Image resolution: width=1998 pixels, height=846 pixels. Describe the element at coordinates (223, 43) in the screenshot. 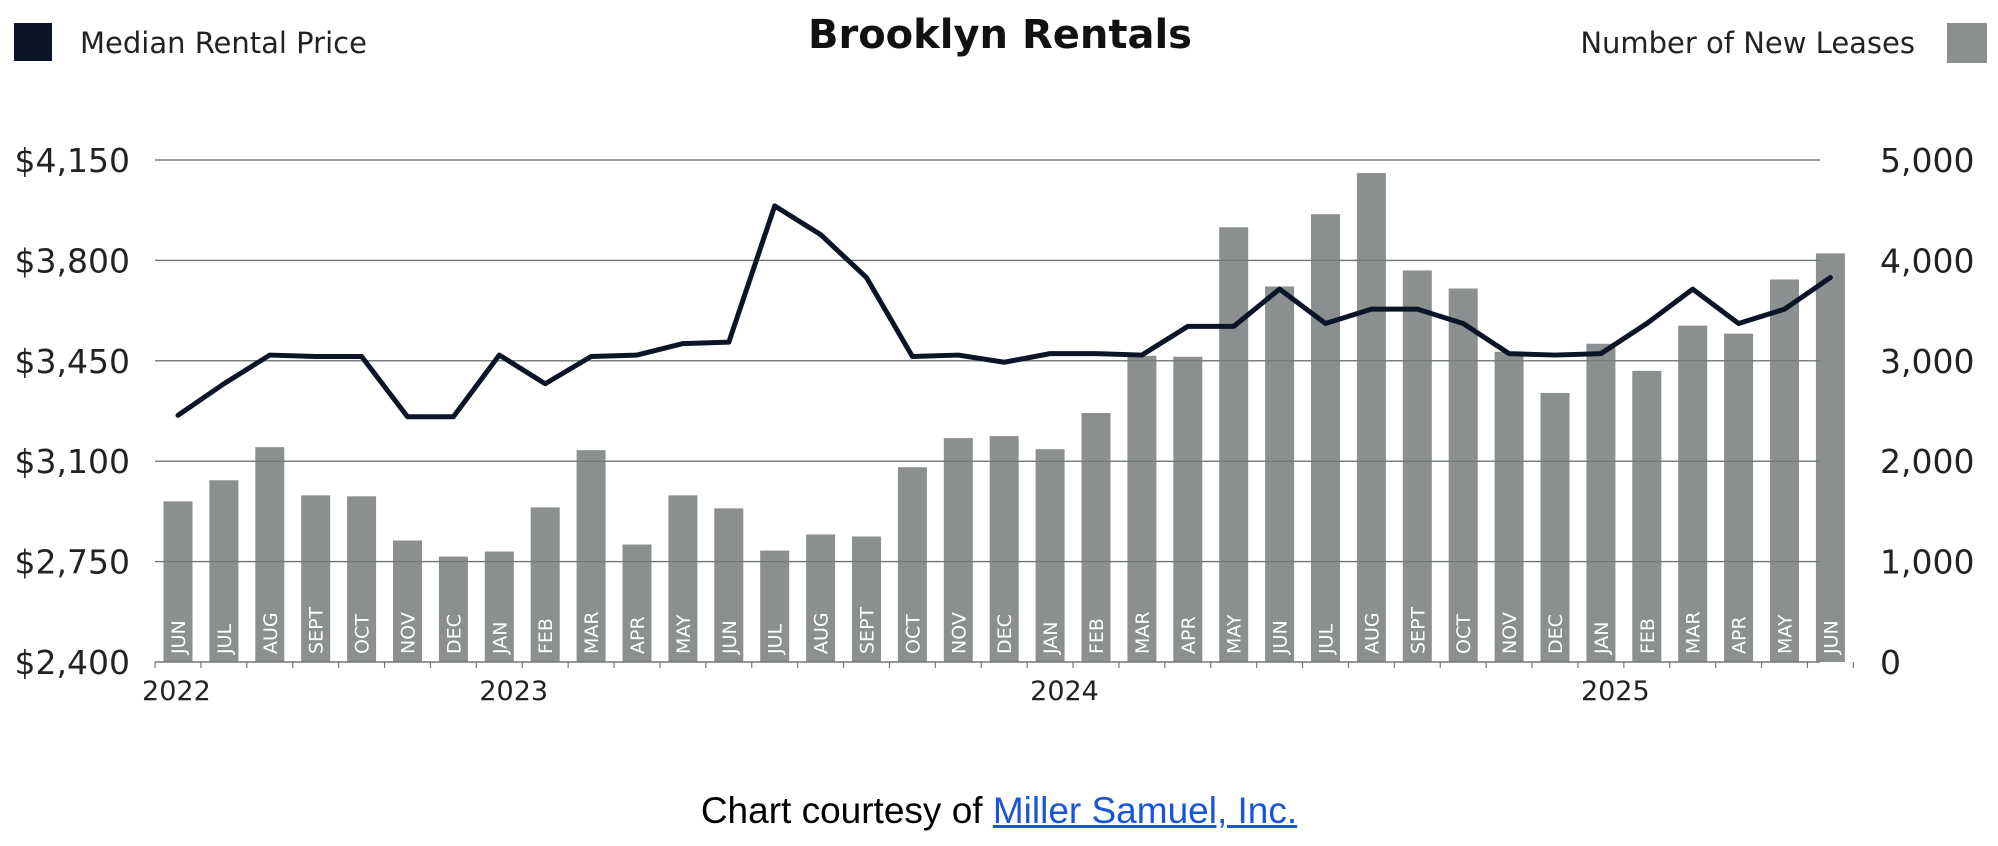

I see `legend-label-median: Median Rental Price` at that location.